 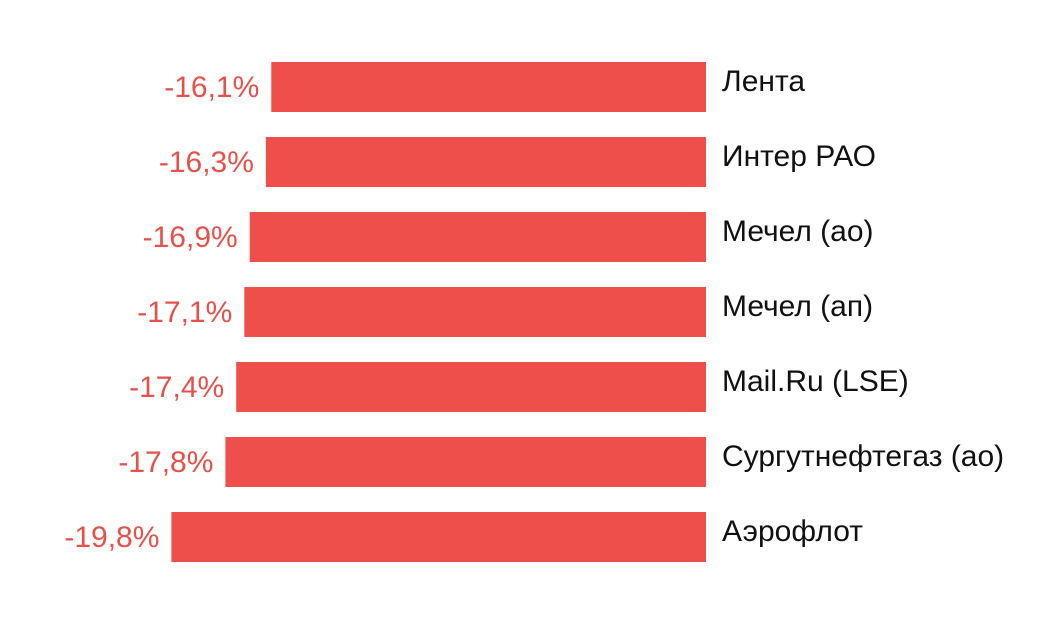 What do you see at coordinates (190, 237) in the screenshot?
I see `data-label-3: -16,9%` at bounding box center [190, 237].